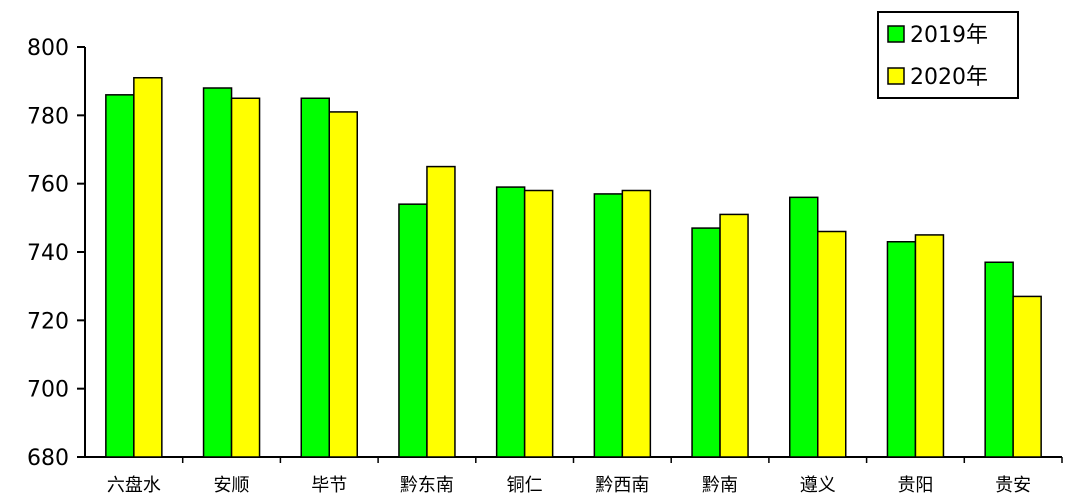 The height and width of the screenshot is (500, 1070). What do you see at coordinates (245, 277) in the screenshot?
I see `bar-2020-安顺` at bounding box center [245, 277].